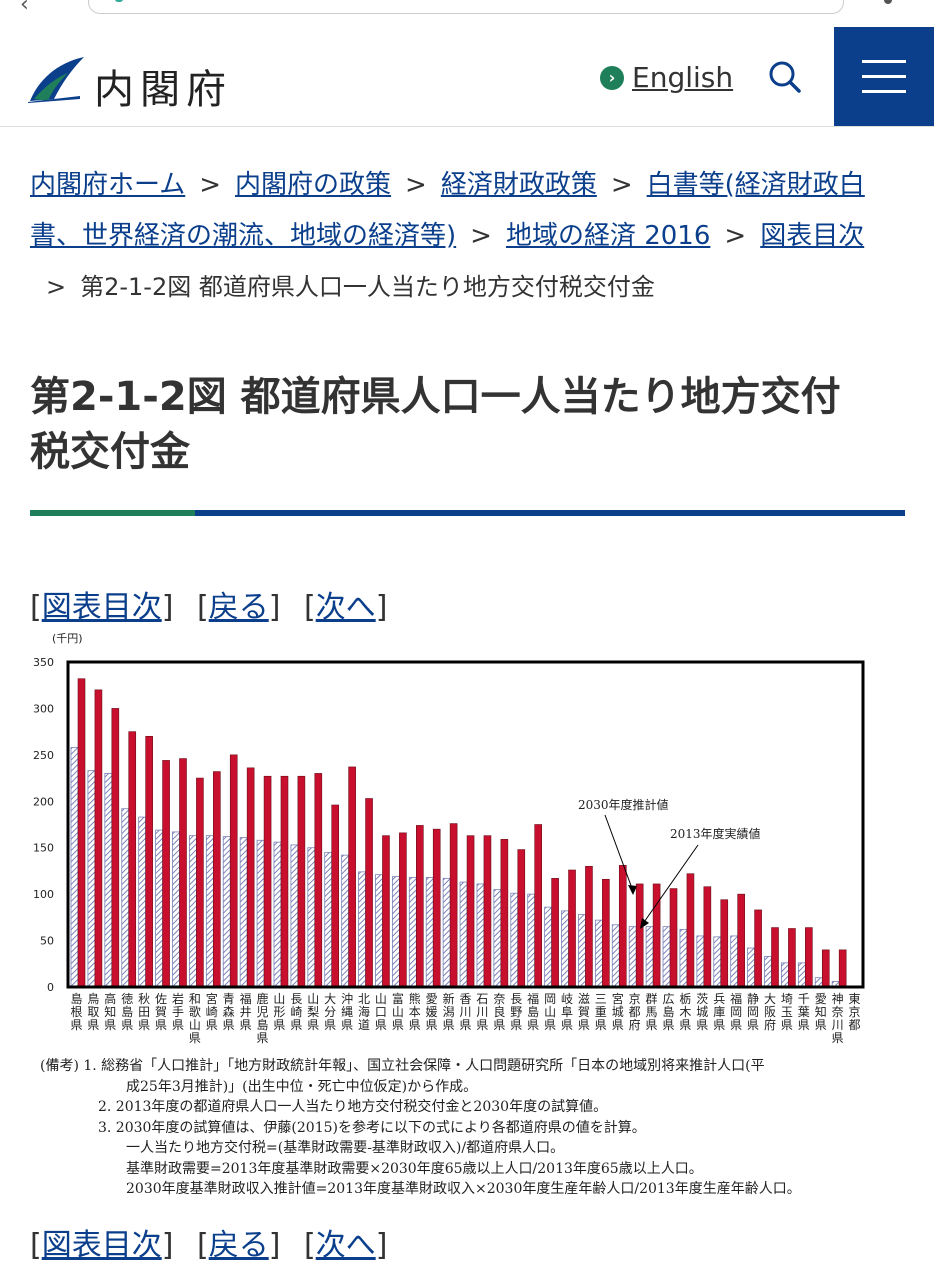 The width and height of the screenshot is (934, 1280). What do you see at coordinates (243, 236) in the screenshot?
I see `breadcrumb-whitepapers-cont: 書、世界経済の潮流、地域の経済等)` at bounding box center [243, 236].